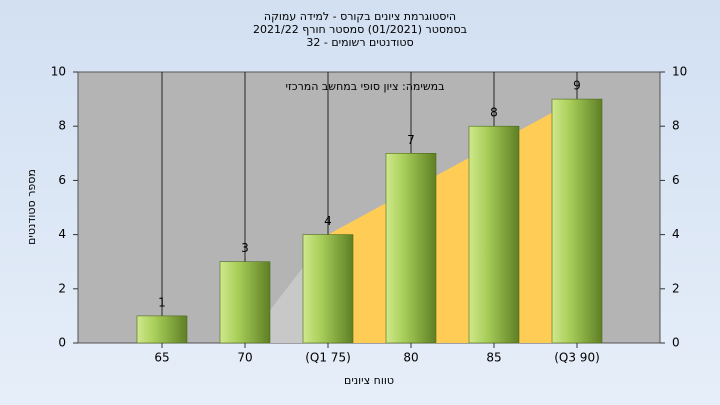 The image size is (720, 405). What do you see at coordinates (577, 86) in the screenshot?
I see `value-label: 9` at bounding box center [577, 86].